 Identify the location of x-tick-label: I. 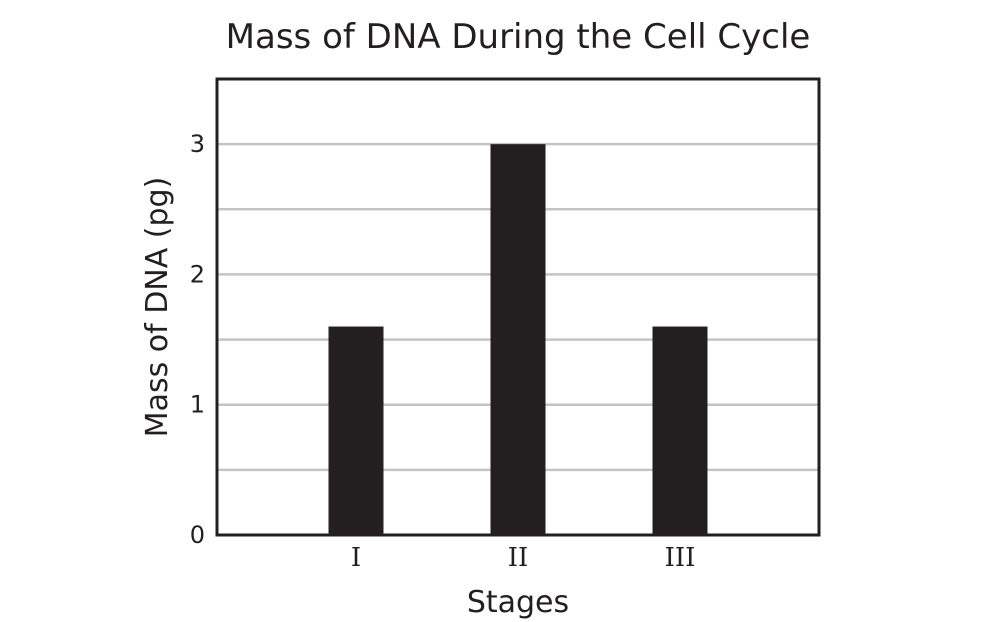
(356, 558).